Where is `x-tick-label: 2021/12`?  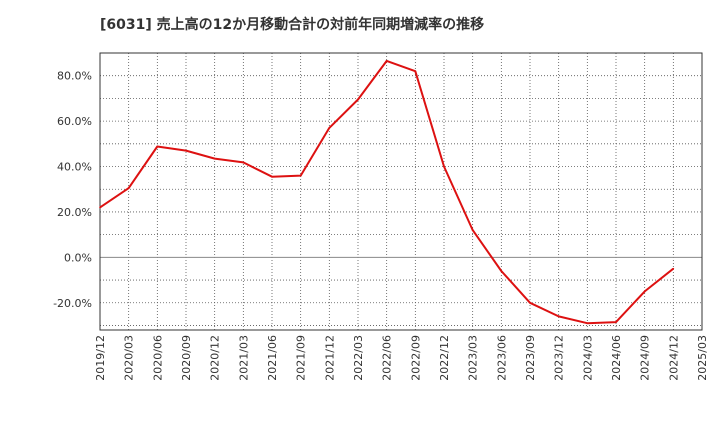
x-tick-label: 2021/12 is located at coordinates (329, 358).